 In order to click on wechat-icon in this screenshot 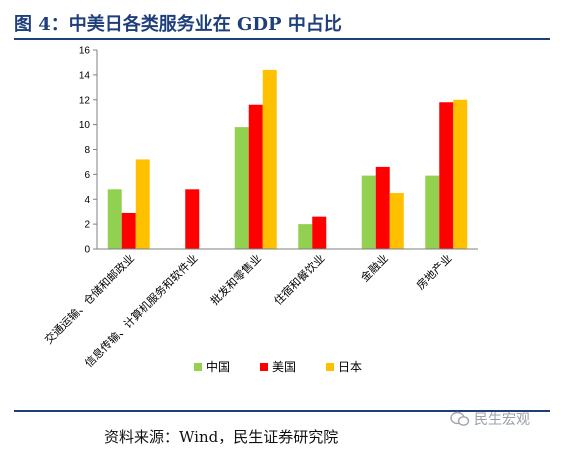, I will do `click(460, 418)`.